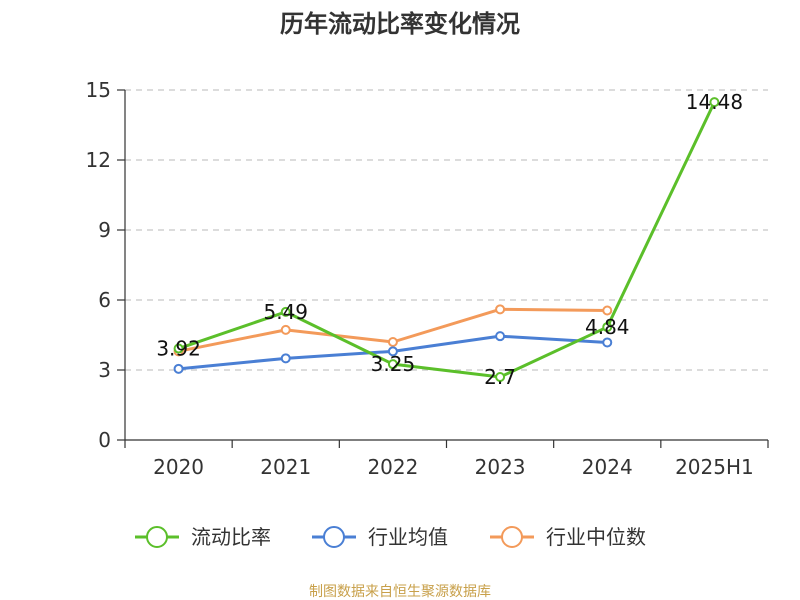  What do you see at coordinates (400, 24) in the screenshot?
I see `chart-title: 历年流动比率变化情况` at bounding box center [400, 24].